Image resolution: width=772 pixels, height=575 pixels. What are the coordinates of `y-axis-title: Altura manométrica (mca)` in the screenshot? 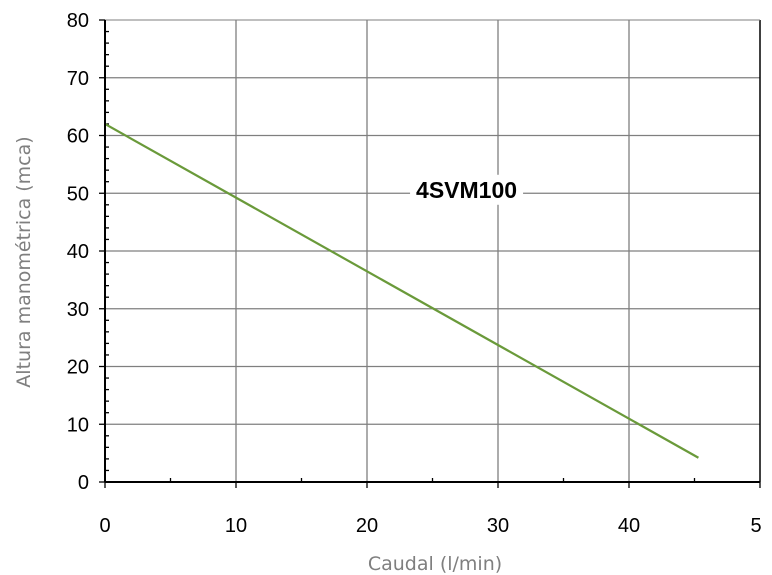 It's located at (24, 261).